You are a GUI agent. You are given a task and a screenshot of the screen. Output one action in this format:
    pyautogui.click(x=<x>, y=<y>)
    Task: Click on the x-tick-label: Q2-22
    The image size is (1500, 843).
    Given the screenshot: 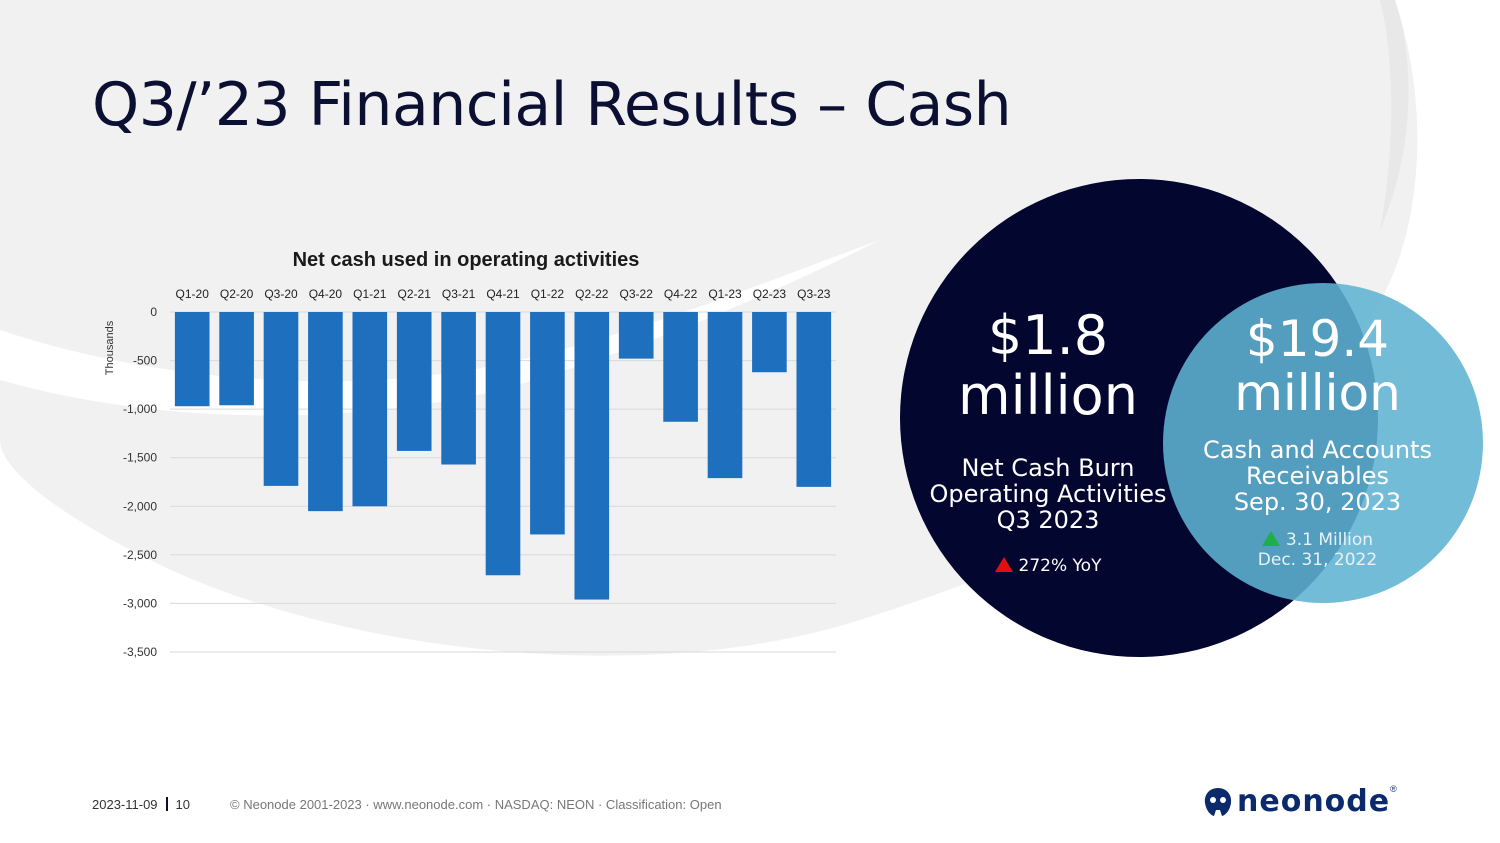 What is the action you would take?
    pyautogui.click(x=592, y=294)
    